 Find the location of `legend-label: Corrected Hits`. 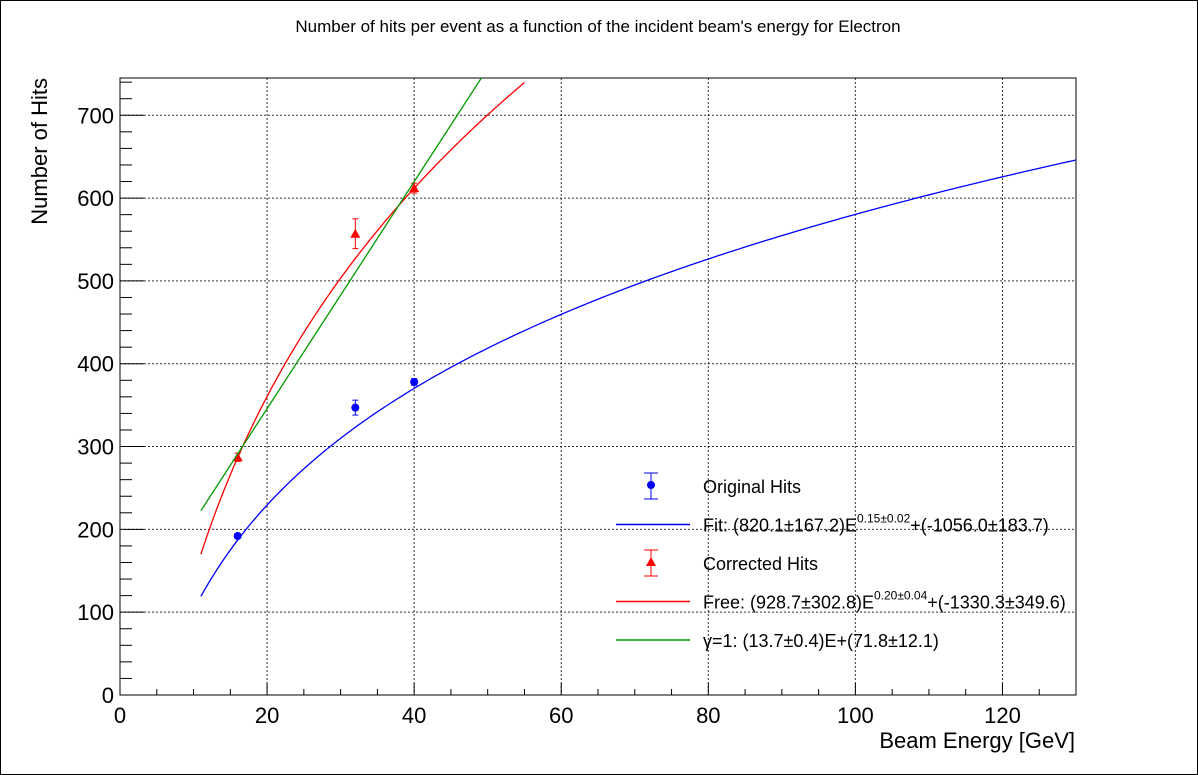

legend-label: Corrected Hits is located at coordinates (760, 564).